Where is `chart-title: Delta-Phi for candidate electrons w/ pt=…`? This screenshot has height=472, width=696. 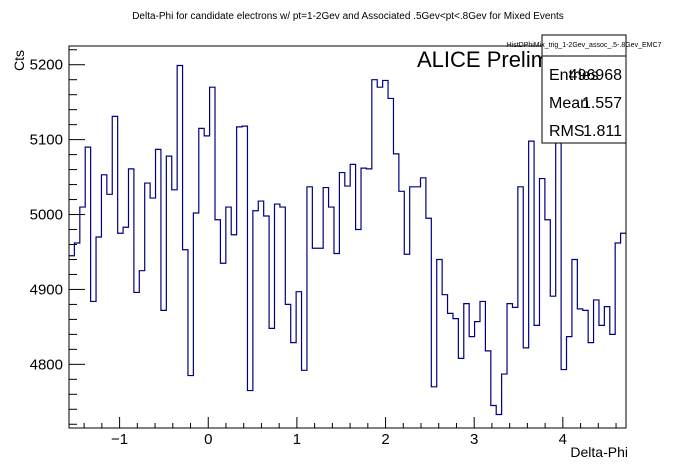 chart-title: Delta-Phi for candidate electrons w/ pt=… is located at coordinates (348, 16).